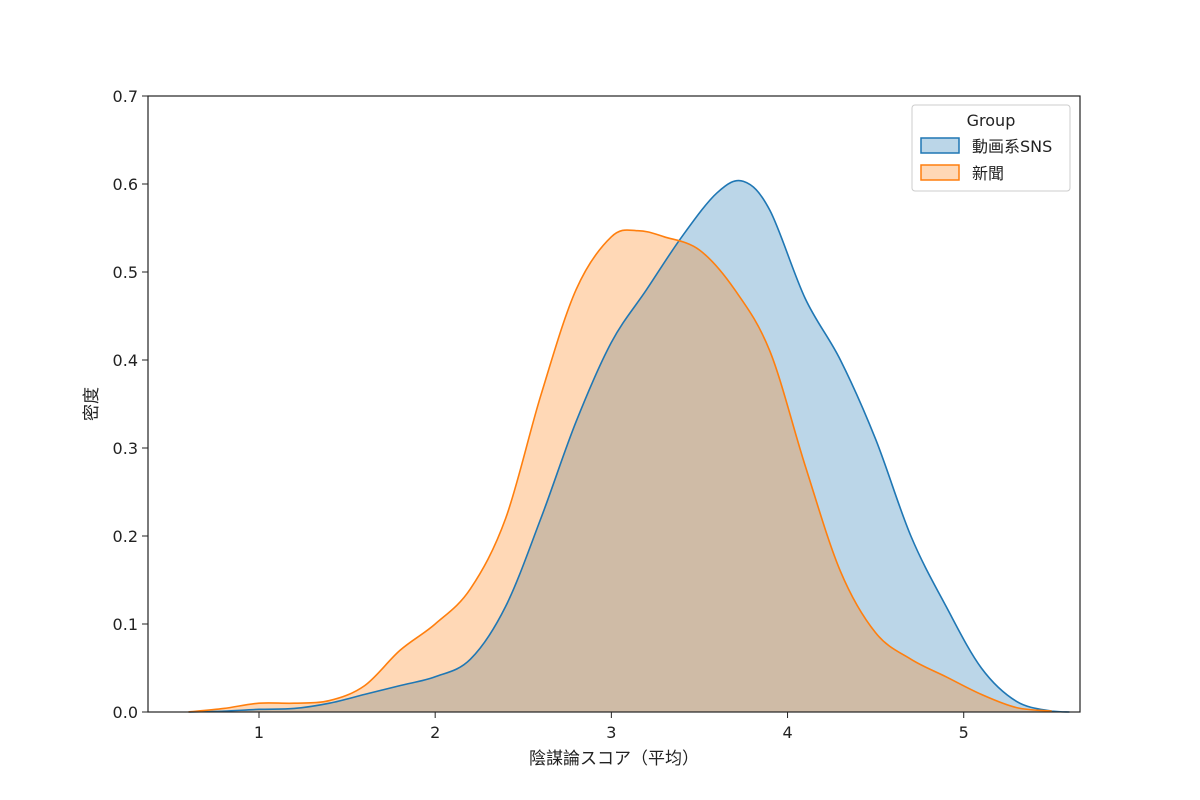 The width and height of the screenshot is (1200, 800). I want to click on x-tick-label: 2, so click(435, 732).